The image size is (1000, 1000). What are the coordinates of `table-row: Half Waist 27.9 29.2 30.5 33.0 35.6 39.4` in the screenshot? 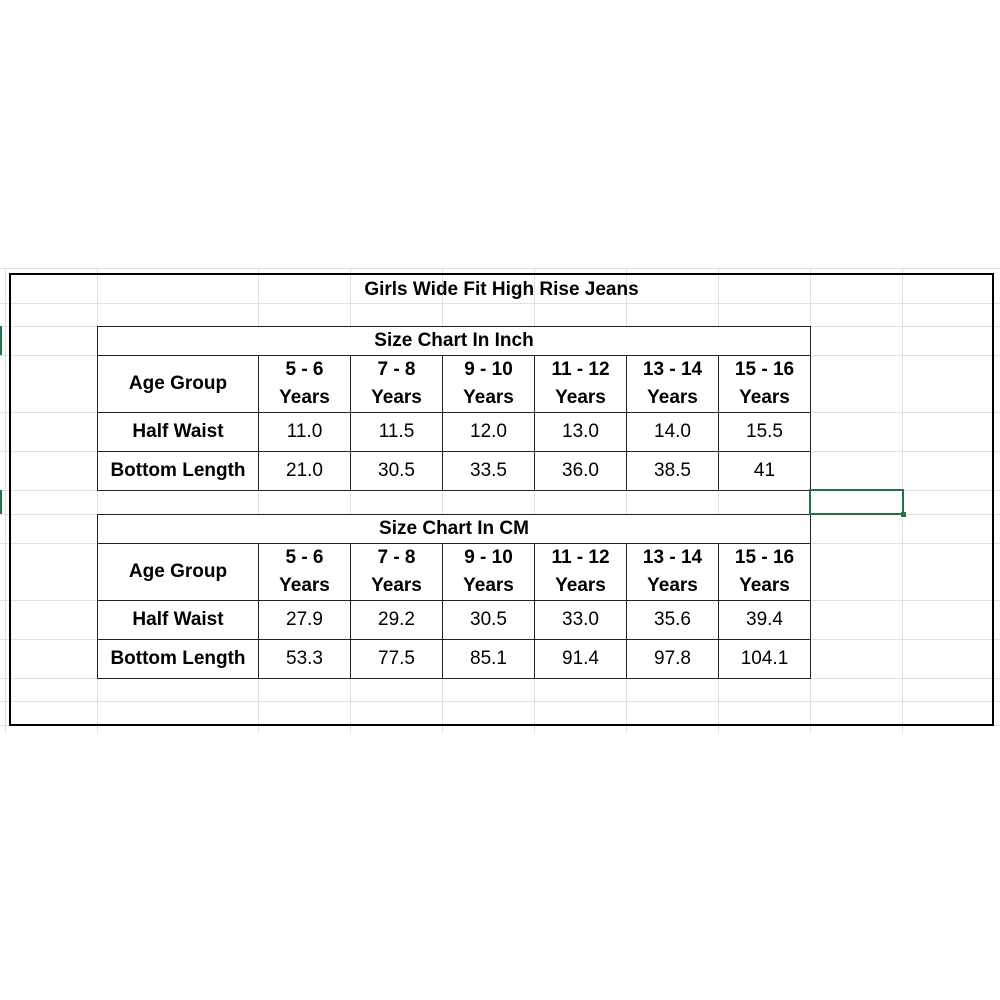 It's located at (454, 620).